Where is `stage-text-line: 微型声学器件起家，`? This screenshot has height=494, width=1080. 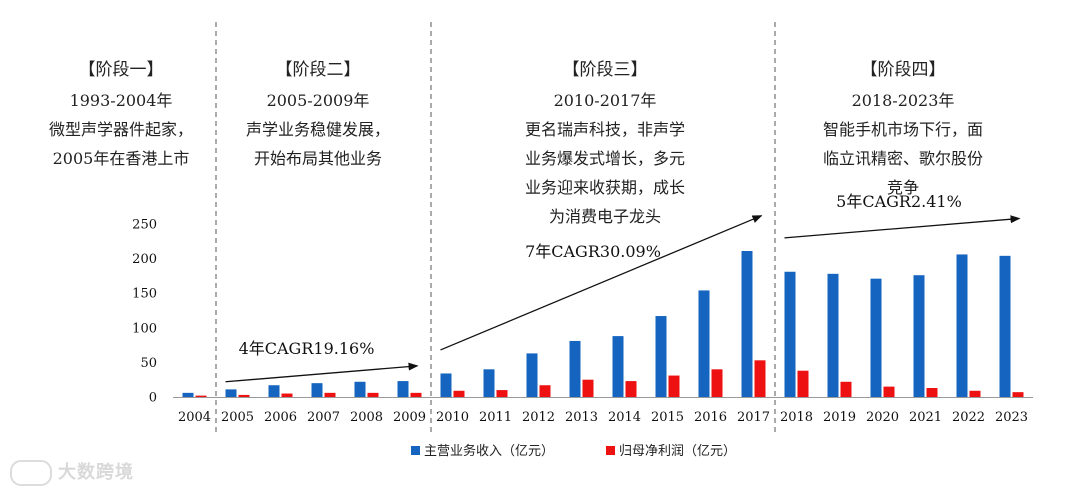
stage-text-line: 微型声学器件起家， is located at coordinates (121, 129).